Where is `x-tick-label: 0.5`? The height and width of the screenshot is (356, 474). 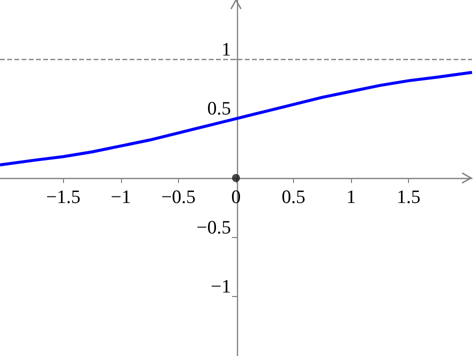 x-tick-label: 0.5 is located at coordinates (294, 197).